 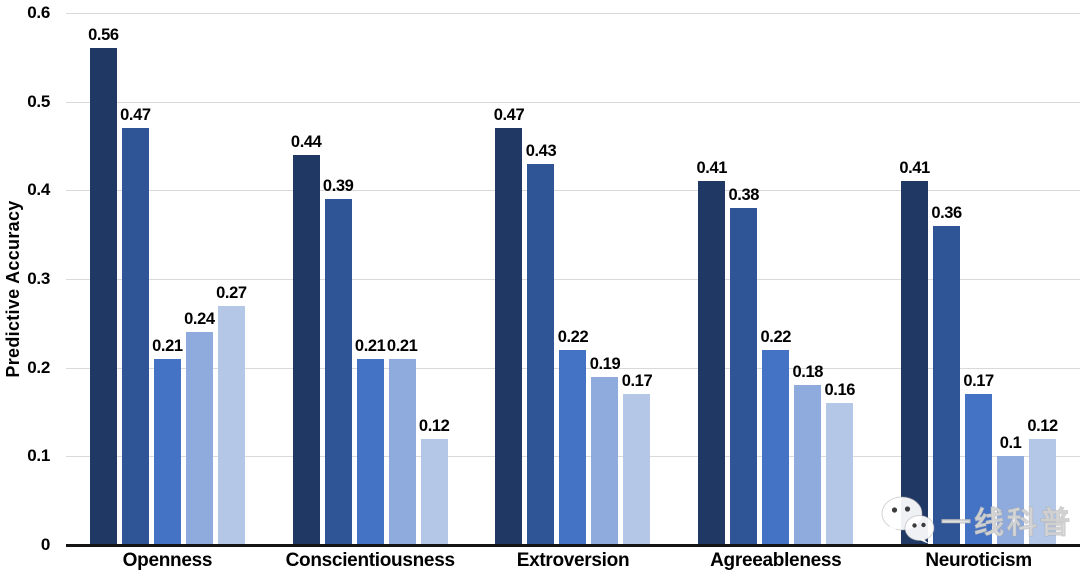 I want to click on bar-value-label: 0.36, so click(x=946, y=212).